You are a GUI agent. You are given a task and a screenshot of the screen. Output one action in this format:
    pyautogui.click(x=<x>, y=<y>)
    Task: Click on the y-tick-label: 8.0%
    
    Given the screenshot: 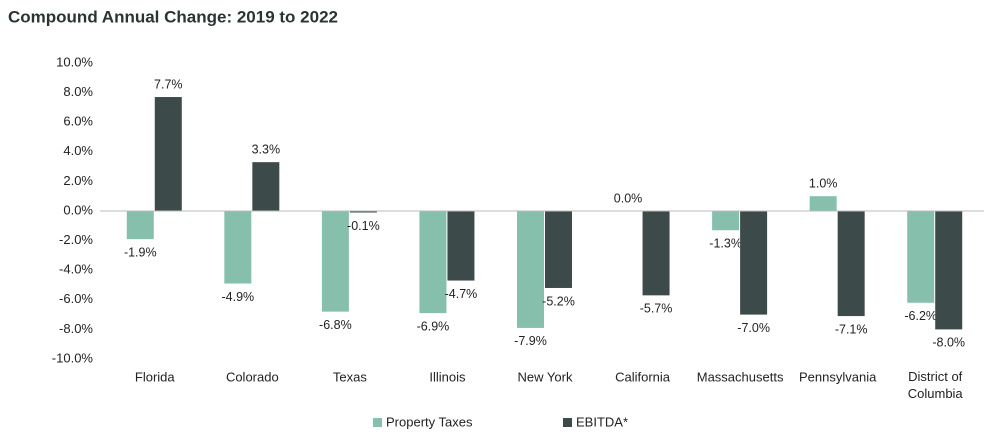 What is the action you would take?
    pyautogui.click(x=78, y=91)
    